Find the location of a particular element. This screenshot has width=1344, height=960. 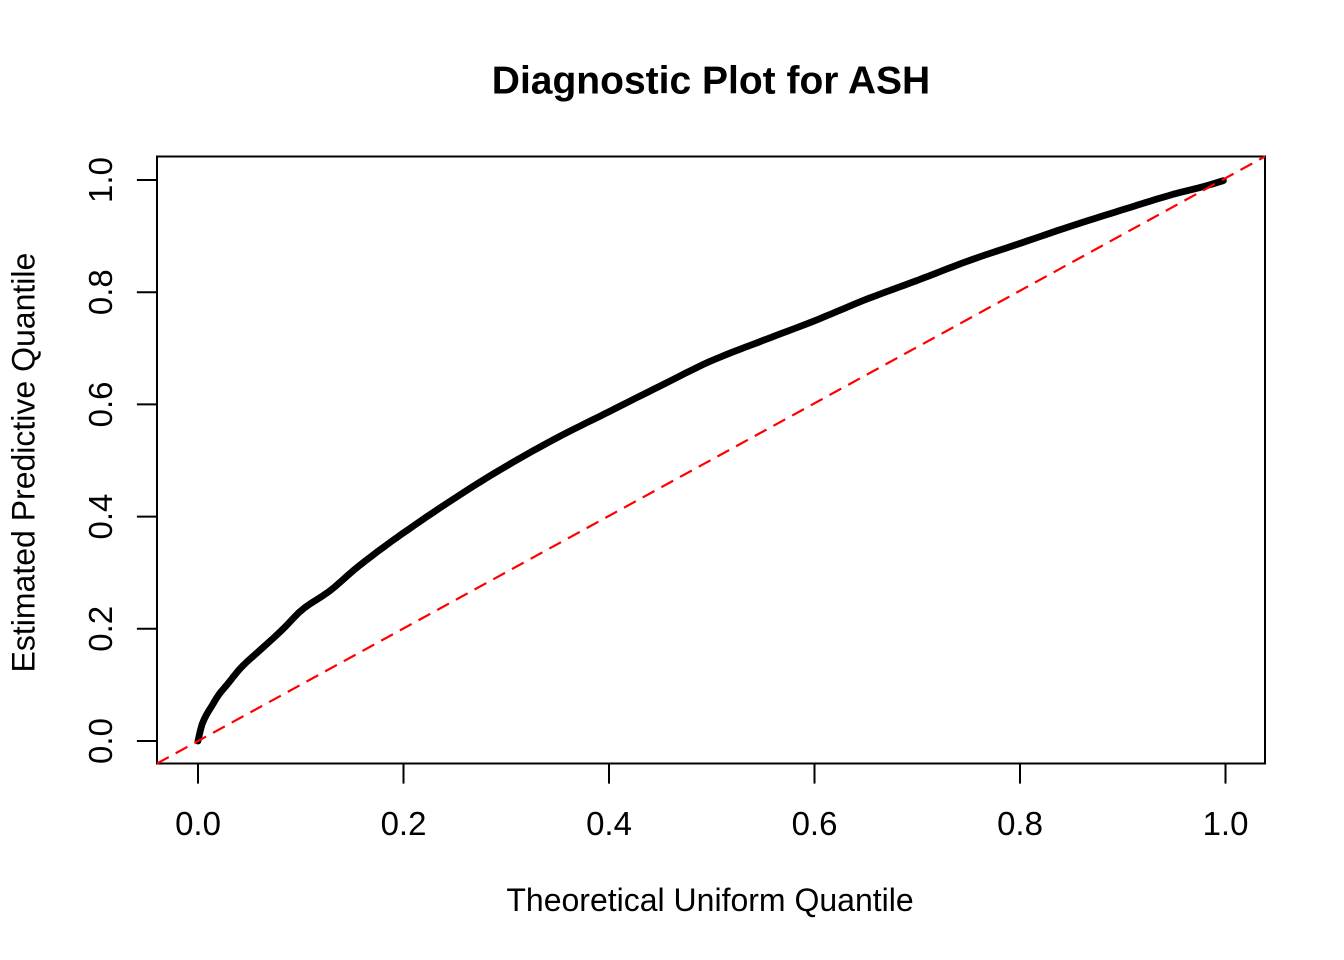

svg-text: Estimated Predictive Quantile is located at coordinates (23, 463).